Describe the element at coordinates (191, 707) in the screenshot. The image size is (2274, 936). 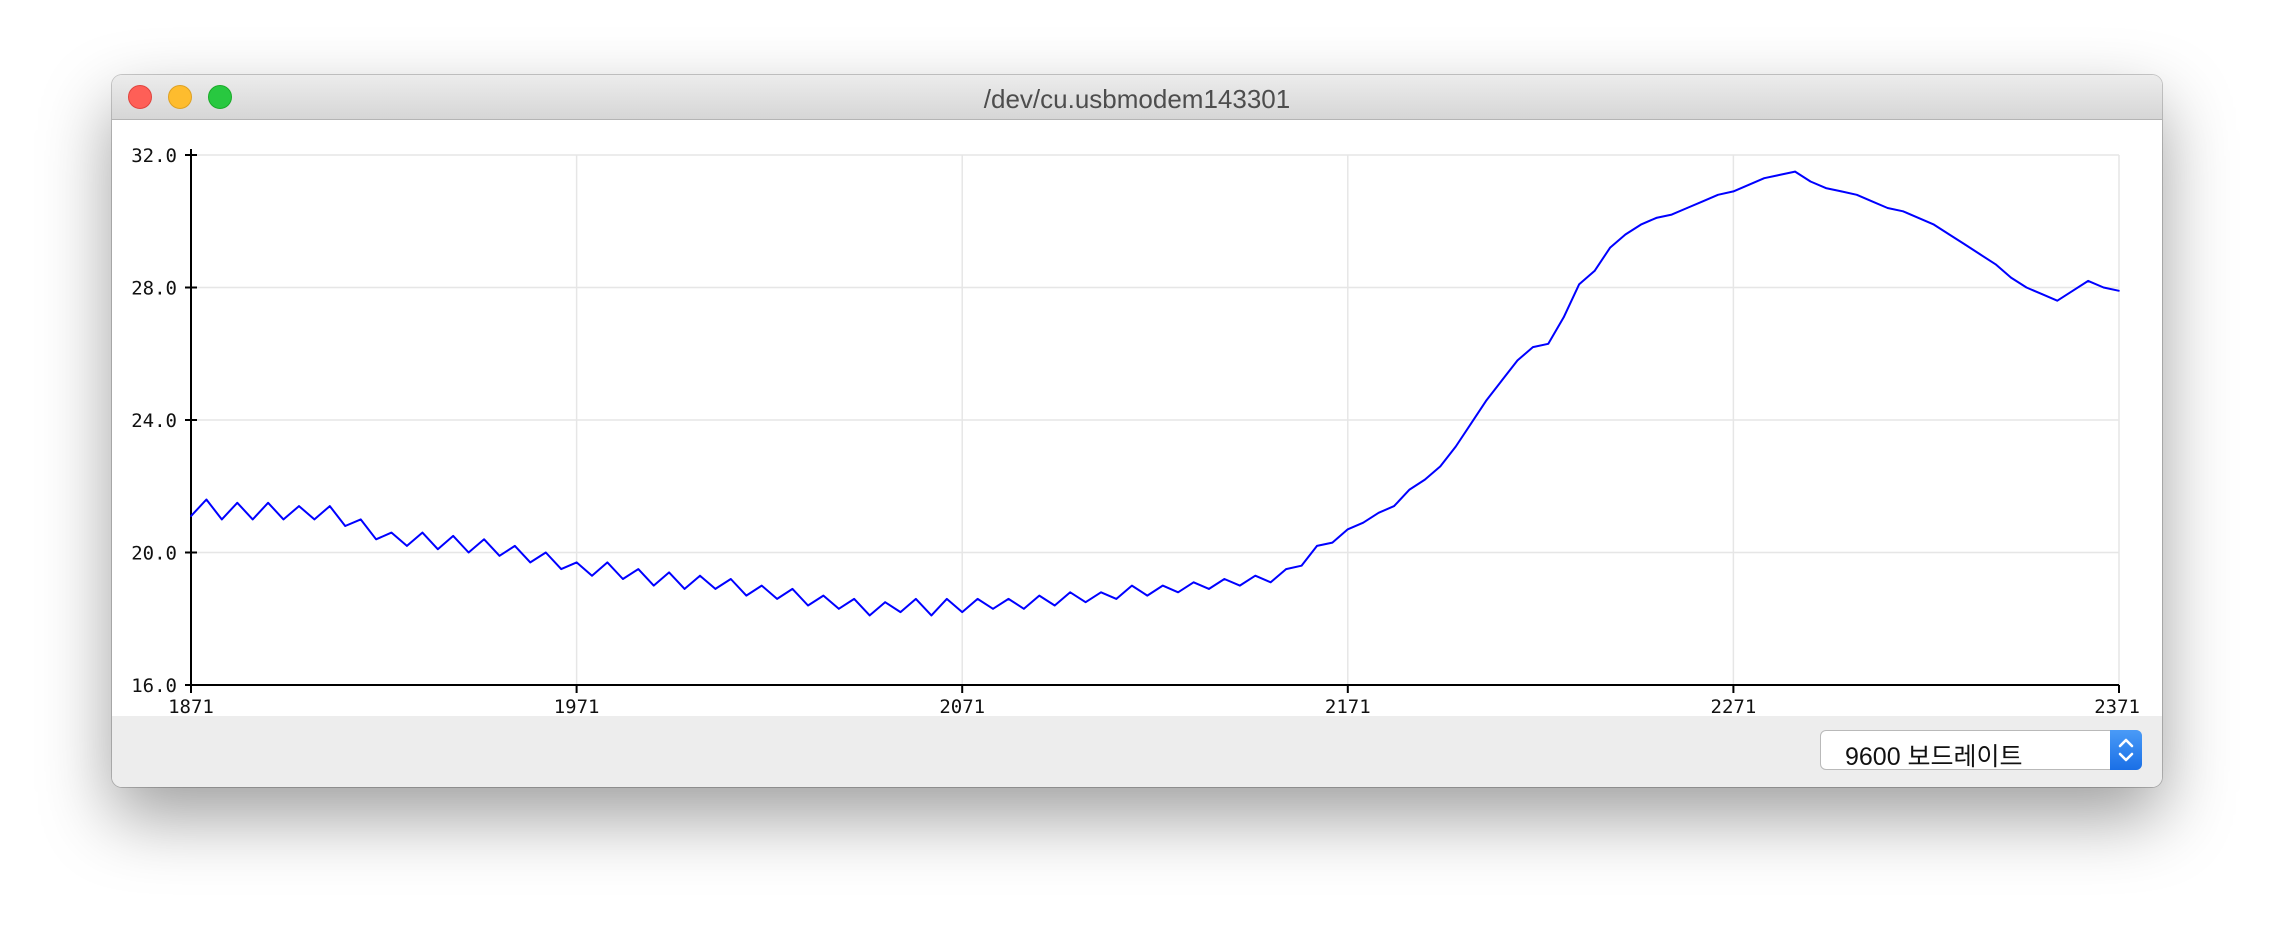
I see `x-tick-label: 1871` at that location.